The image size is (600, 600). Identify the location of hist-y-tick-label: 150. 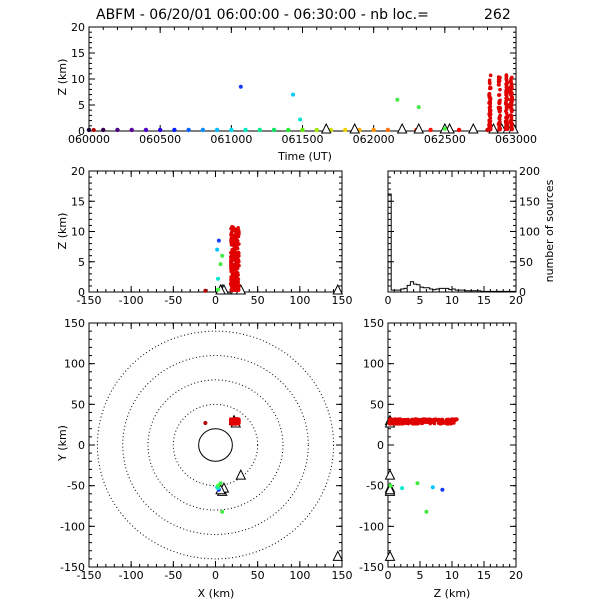
(529, 201).